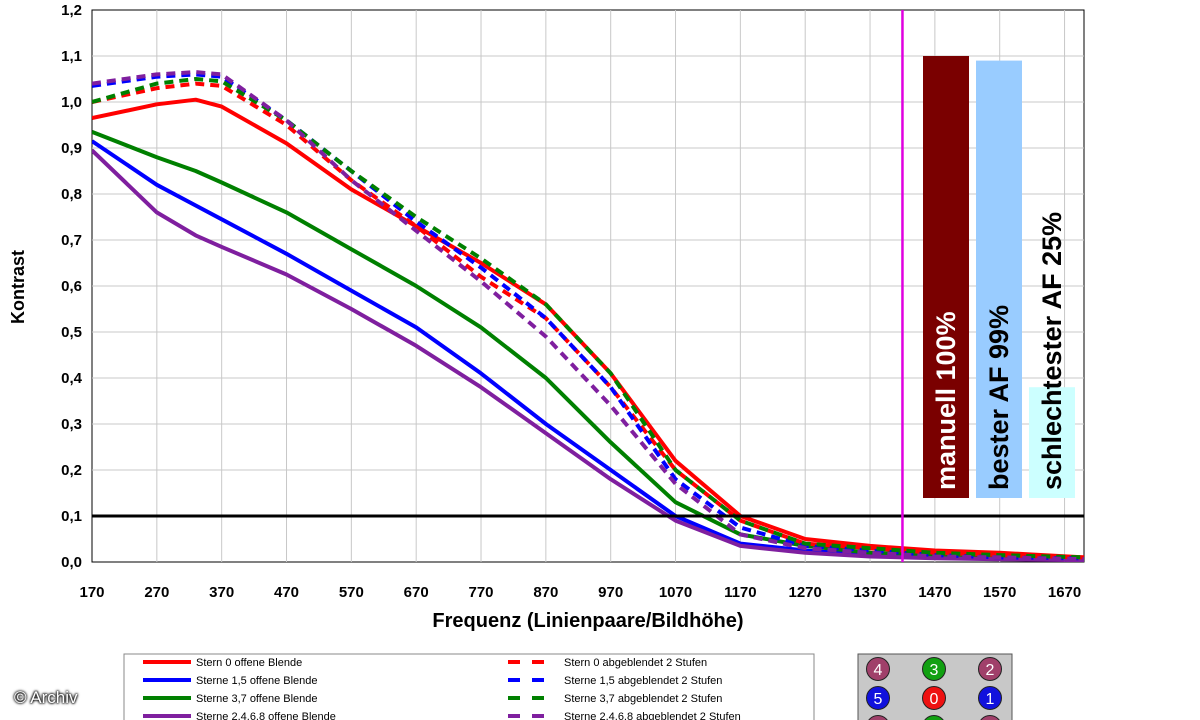  Describe the element at coordinates (18, 287) in the screenshot. I see `y-axis-label: Kontrast` at that location.